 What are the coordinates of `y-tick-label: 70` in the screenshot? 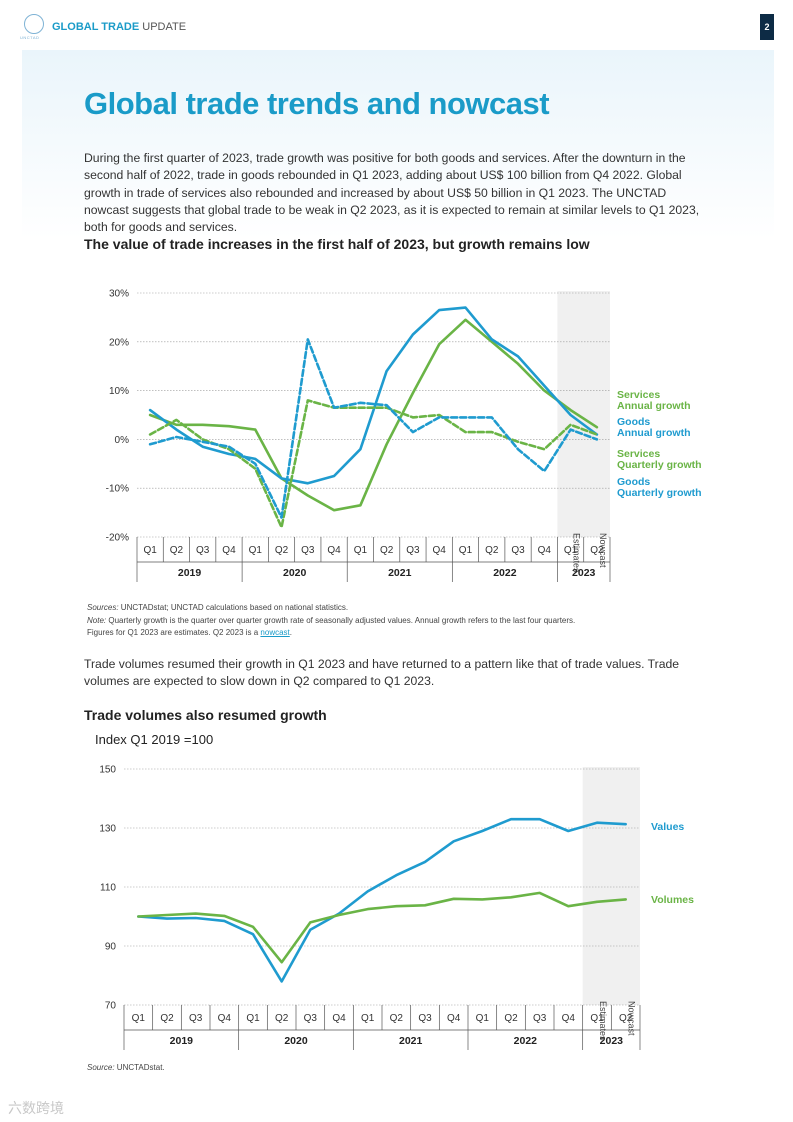 It's located at (111, 1006).